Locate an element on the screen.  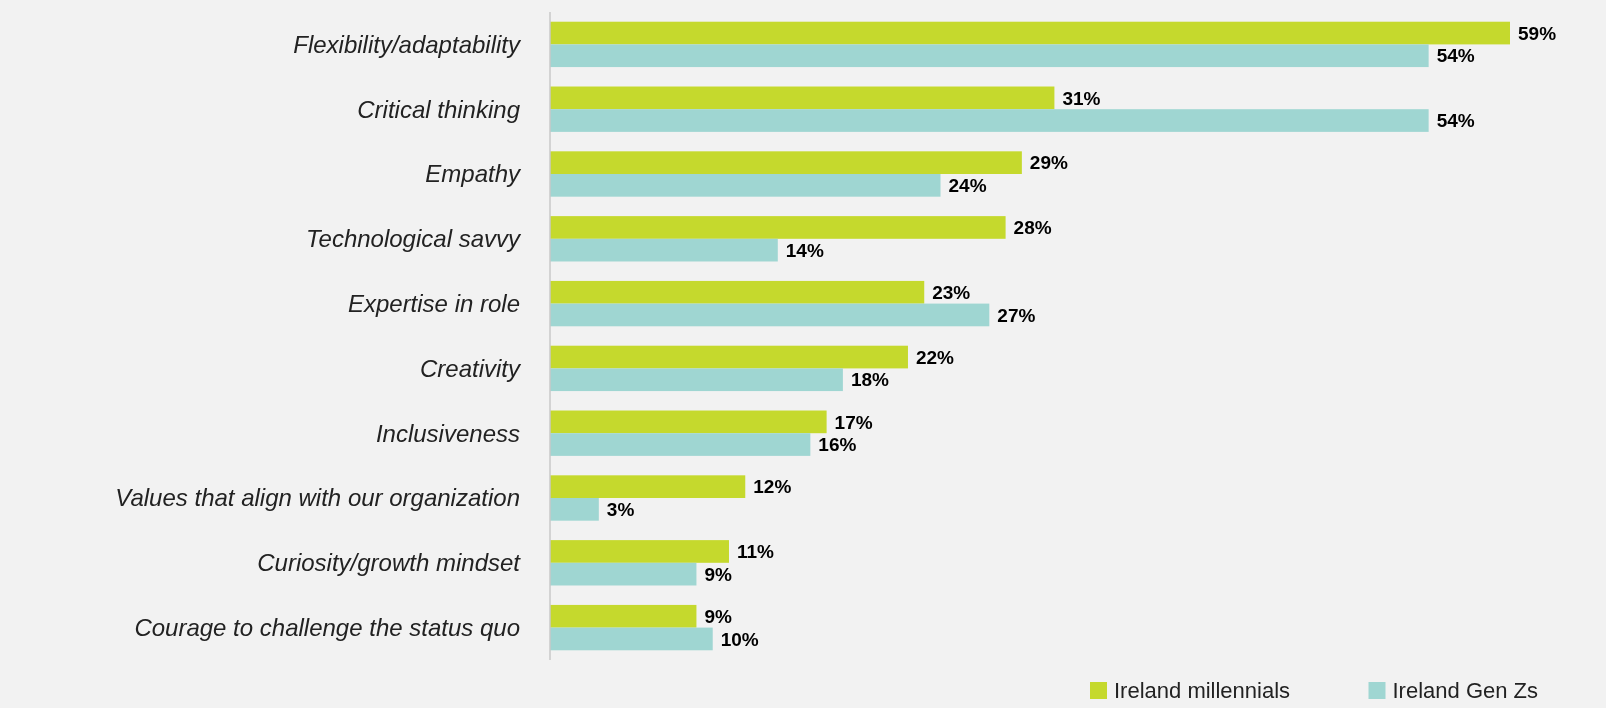
legend-label: Ireland millennials is located at coordinates (1202, 690).